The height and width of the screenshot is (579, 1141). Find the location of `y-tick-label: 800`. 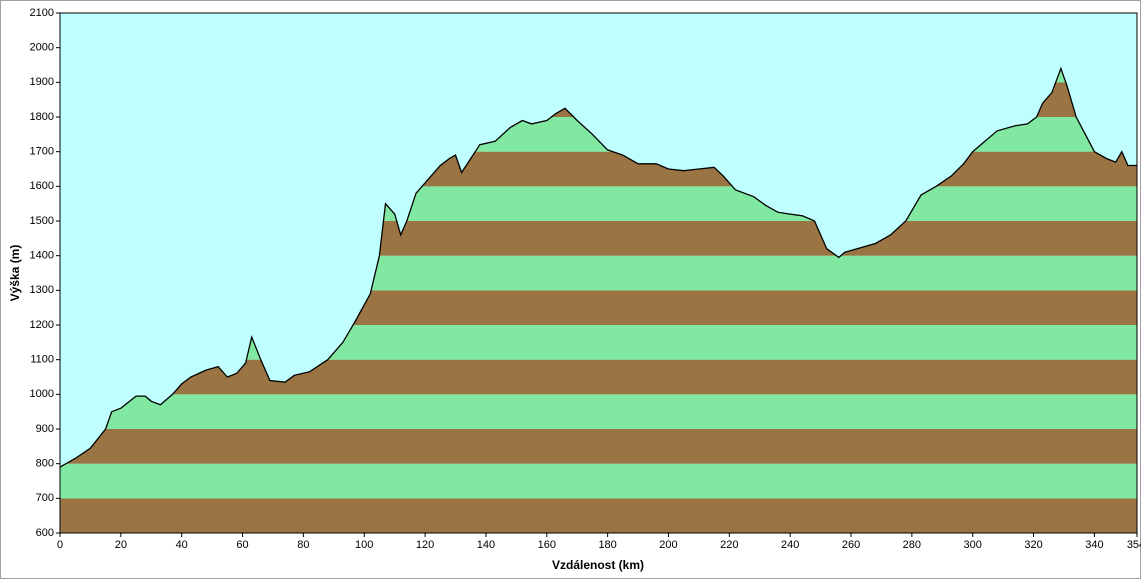

y-tick-label: 800 is located at coordinates (45, 464).